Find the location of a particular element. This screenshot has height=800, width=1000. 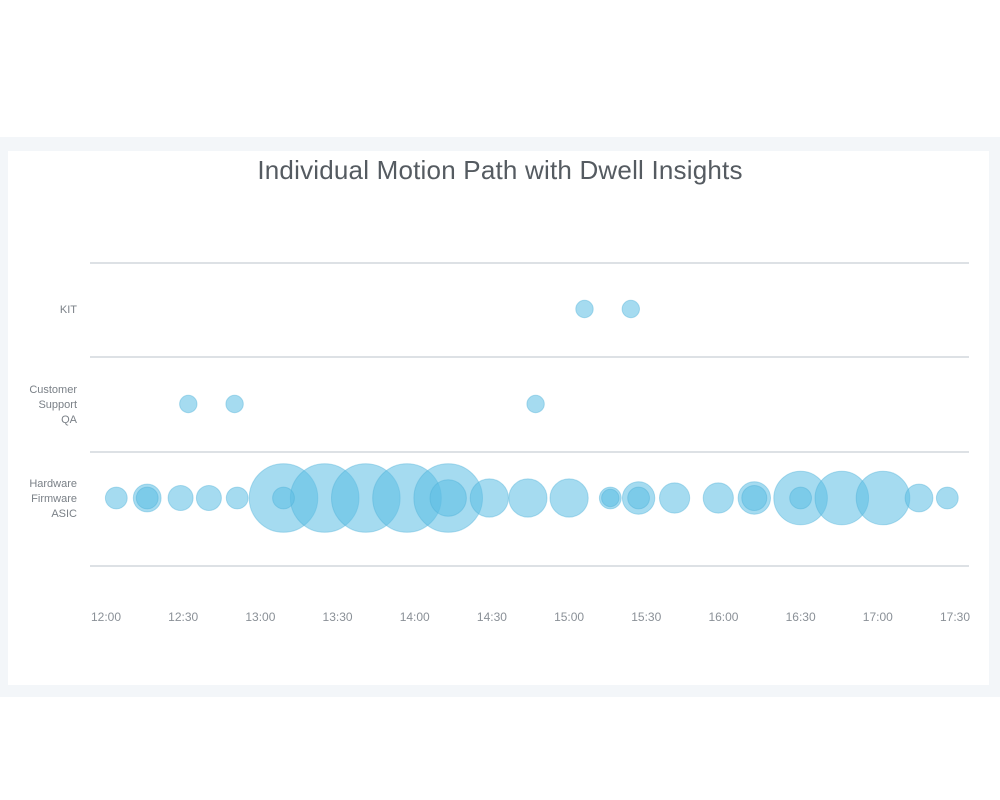

x-tick-label: 14:00 is located at coordinates (415, 617).